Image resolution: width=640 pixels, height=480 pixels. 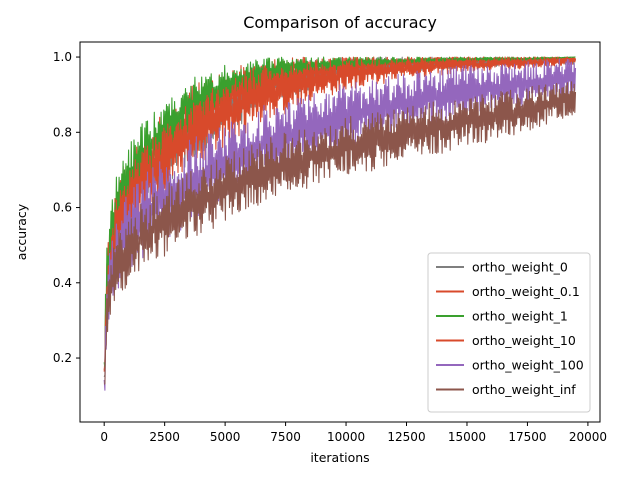 What do you see at coordinates (524, 340) in the screenshot?
I see `legend-label-ortho_weight_10: ortho_weight_10` at bounding box center [524, 340].